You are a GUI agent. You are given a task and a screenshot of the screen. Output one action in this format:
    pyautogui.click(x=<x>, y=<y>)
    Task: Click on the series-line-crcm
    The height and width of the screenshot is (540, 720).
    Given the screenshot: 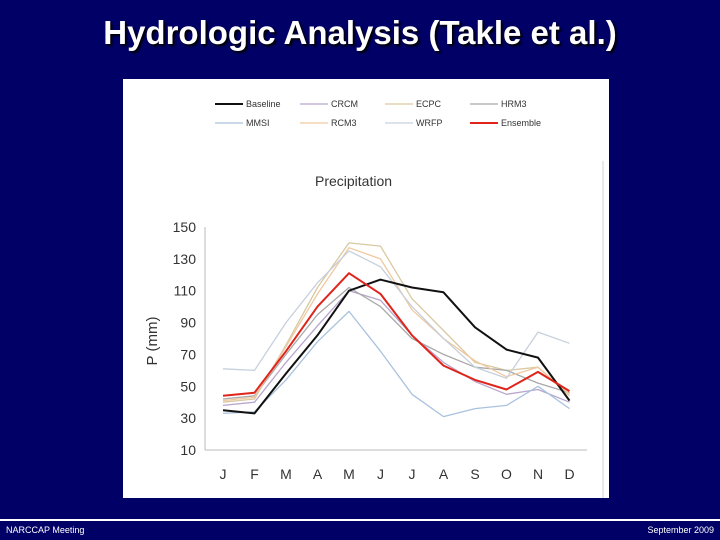 What is the action you would take?
    pyautogui.click(x=396, y=348)
    